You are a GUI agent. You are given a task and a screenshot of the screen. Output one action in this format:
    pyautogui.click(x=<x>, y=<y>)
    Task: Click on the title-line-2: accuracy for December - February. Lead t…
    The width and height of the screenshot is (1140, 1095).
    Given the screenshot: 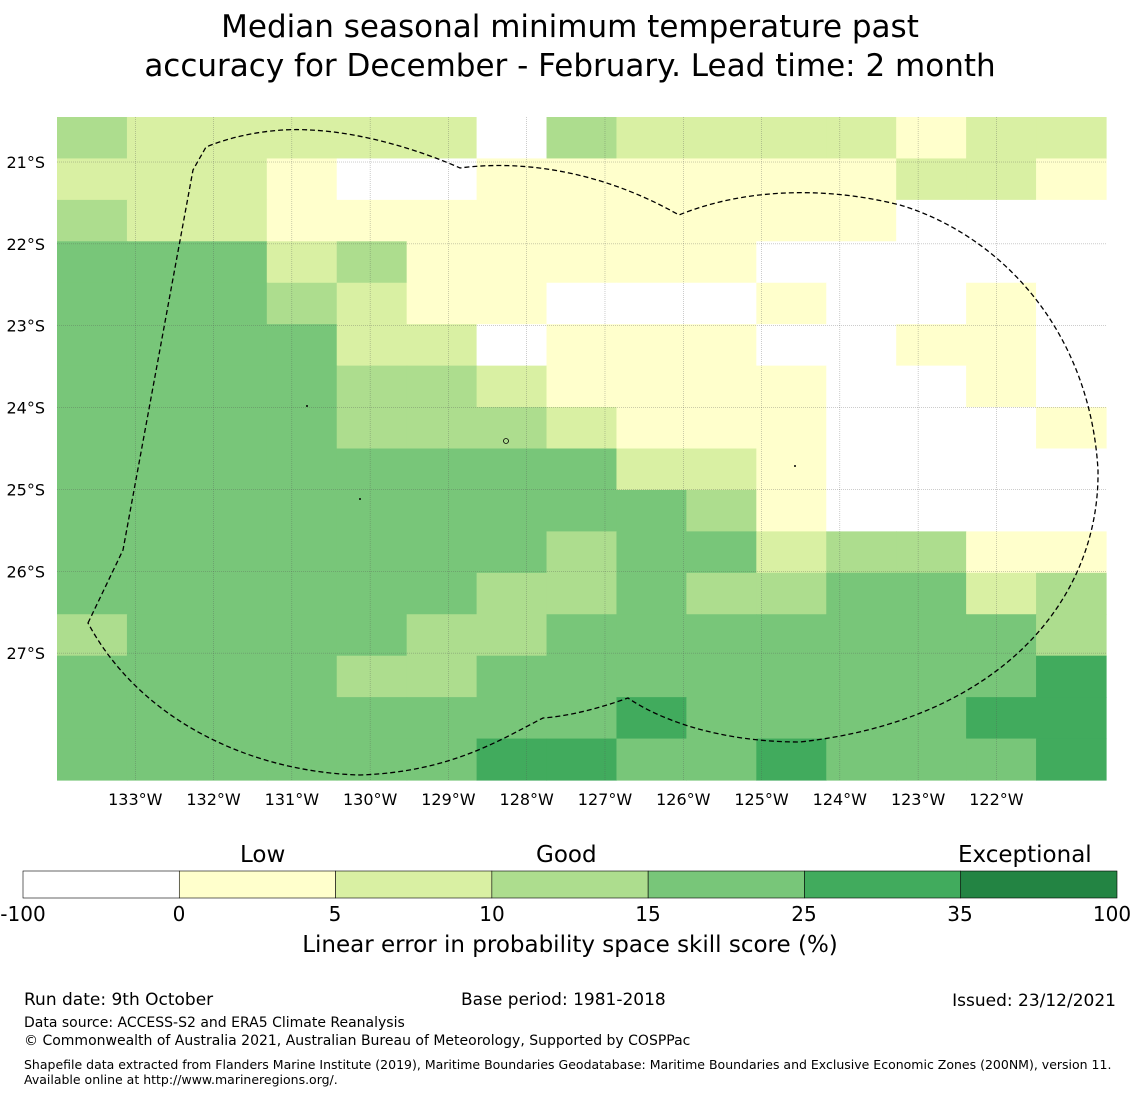 What is the action you would take?
    pyautogui.click(x=570, y=66)
    